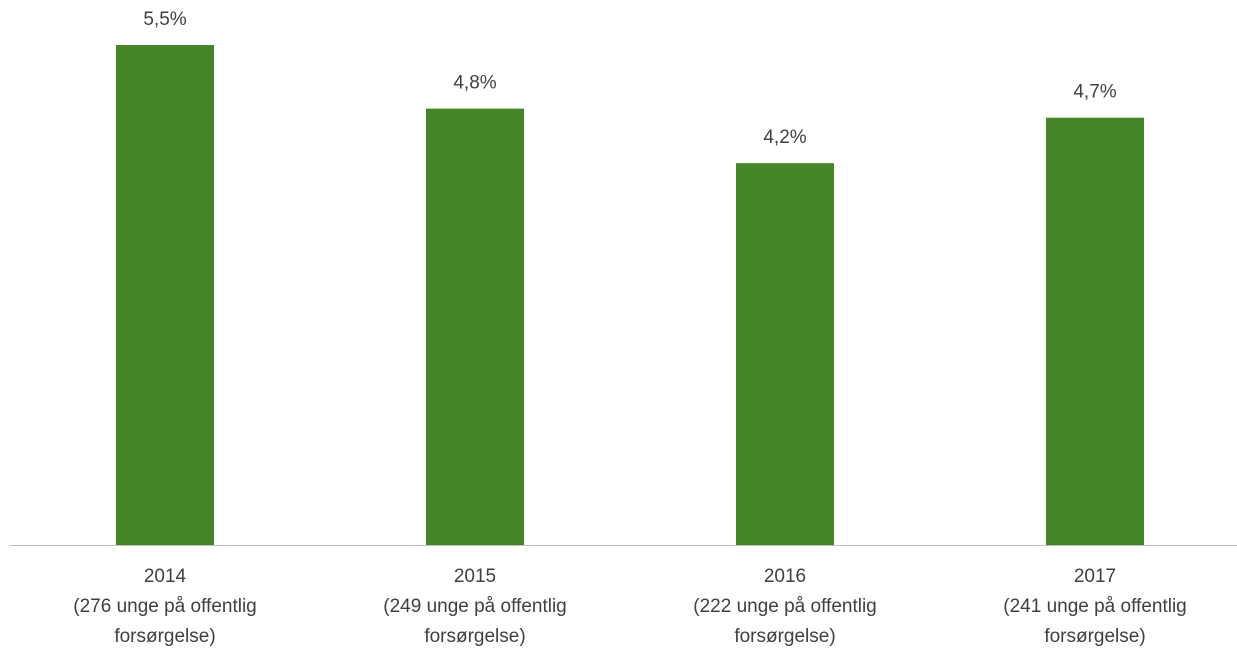 This screenshot has width=1237, height=648. What do you see at coordinates (1095, 576) in the screenshot?
I see `x-tick-label: 2017` at bounding box center [1095, 576].